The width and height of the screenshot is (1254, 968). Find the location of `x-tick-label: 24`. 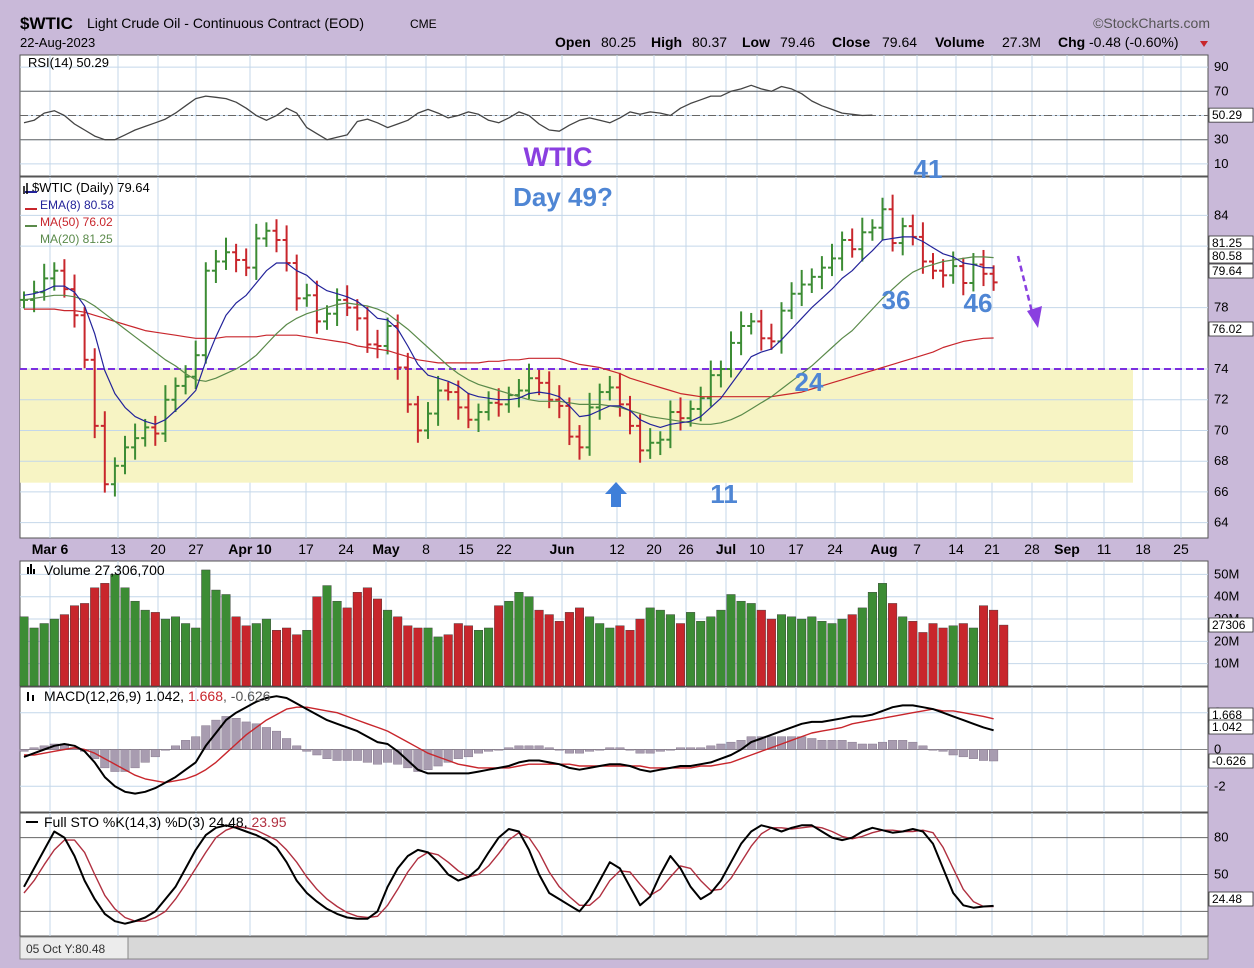

x-tick-label: 24 is located at coordinates (835, 549).